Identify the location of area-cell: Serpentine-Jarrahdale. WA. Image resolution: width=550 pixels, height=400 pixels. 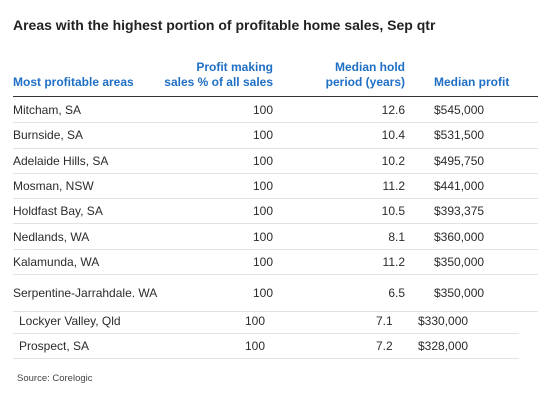
(85, 293).